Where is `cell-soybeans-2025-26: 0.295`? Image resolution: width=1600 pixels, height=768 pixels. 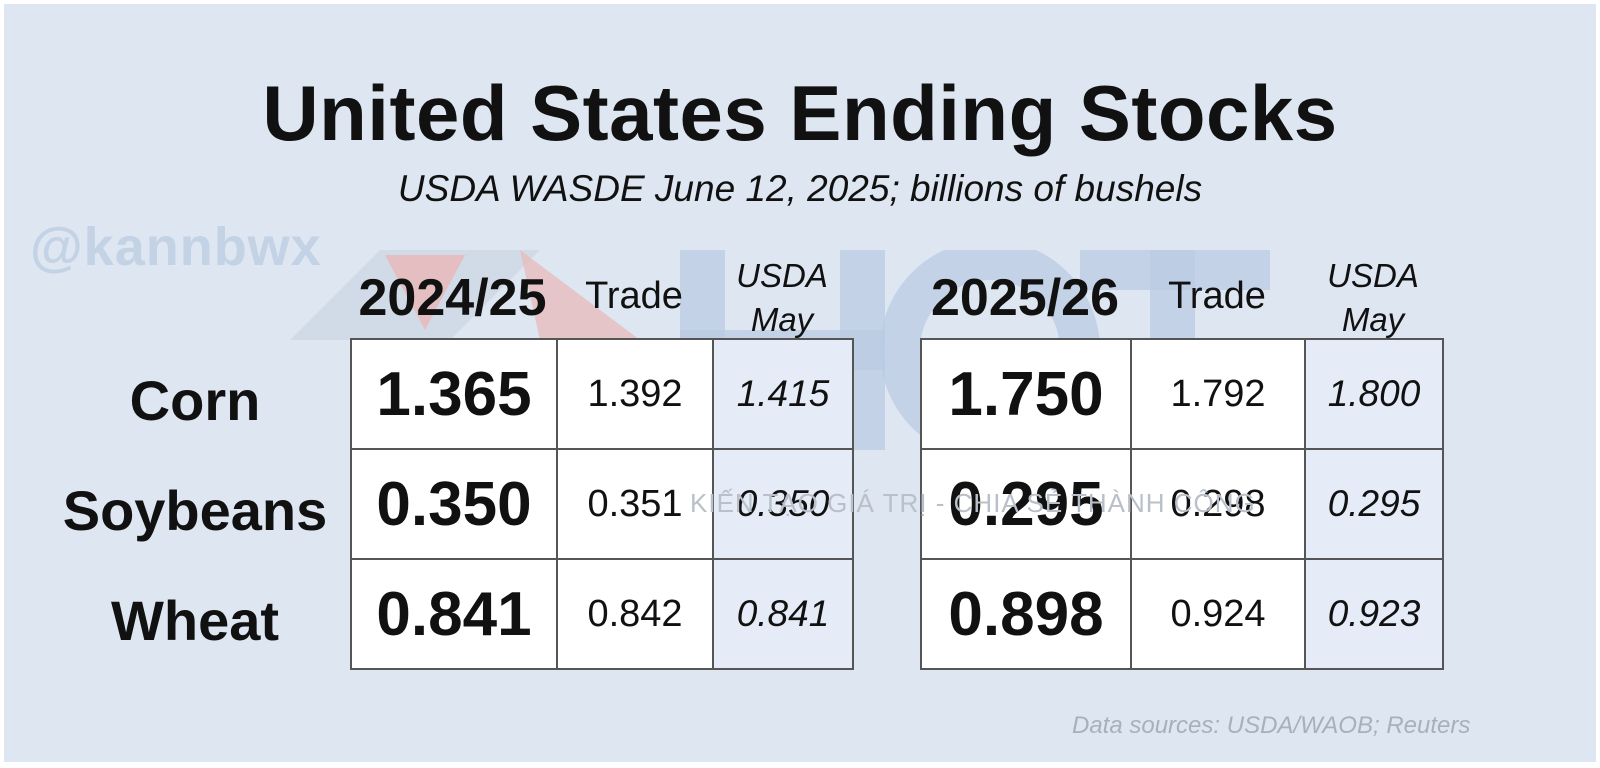
cell-soybeans-2025-26: 0.295 is located at coordinates (1026, 504).